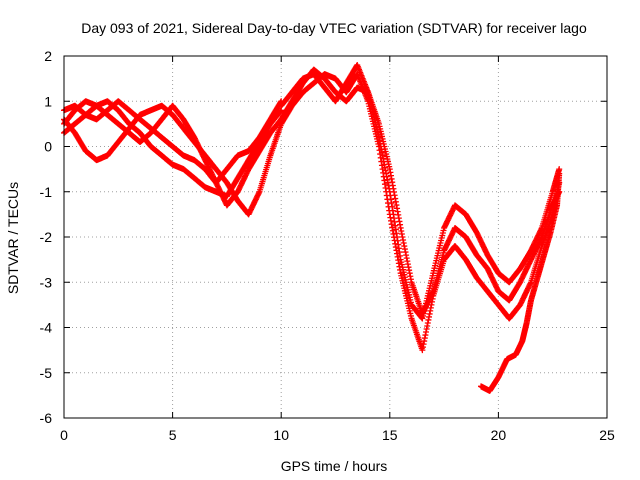 The height and width of the screenshot is (480, 640). What do you see at coordinates (48, 56) in the screenshot?
I see `y-tick-label: 2` at bounding box center [48, 56].